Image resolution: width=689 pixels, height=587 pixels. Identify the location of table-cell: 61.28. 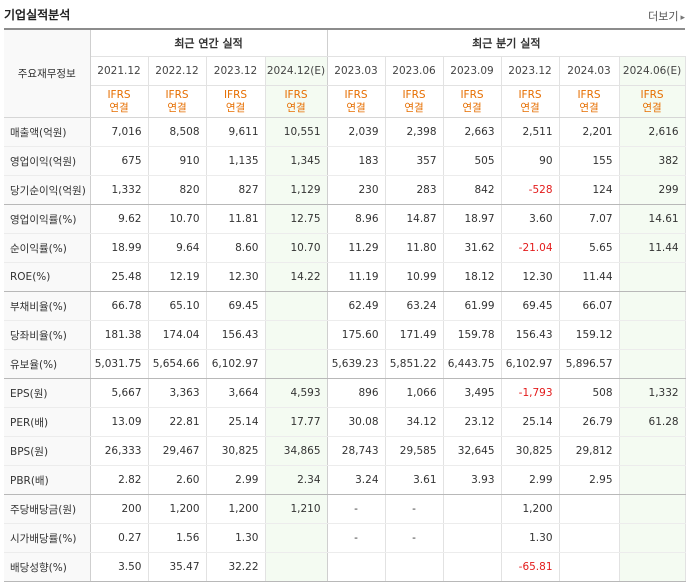
(652, 422).